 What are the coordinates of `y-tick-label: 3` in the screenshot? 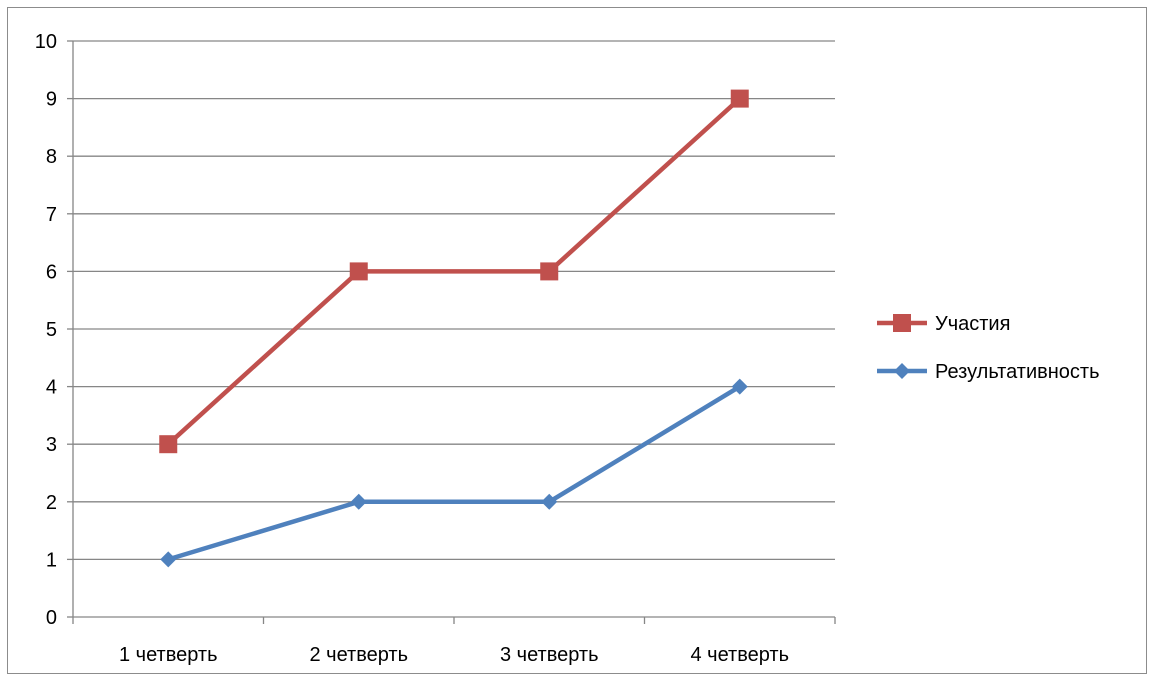 It's located at (51, 445).